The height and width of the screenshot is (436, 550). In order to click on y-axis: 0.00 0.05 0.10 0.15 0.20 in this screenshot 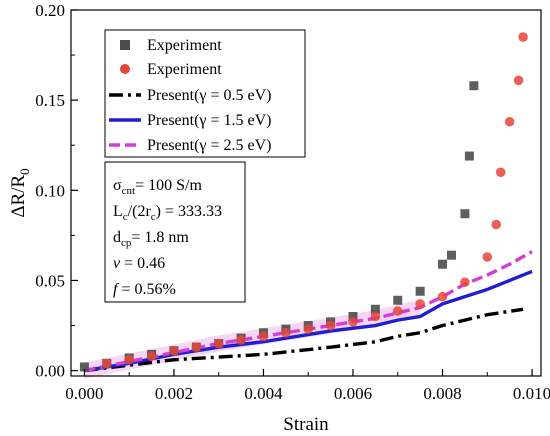, I will do `click(56, 191)`.